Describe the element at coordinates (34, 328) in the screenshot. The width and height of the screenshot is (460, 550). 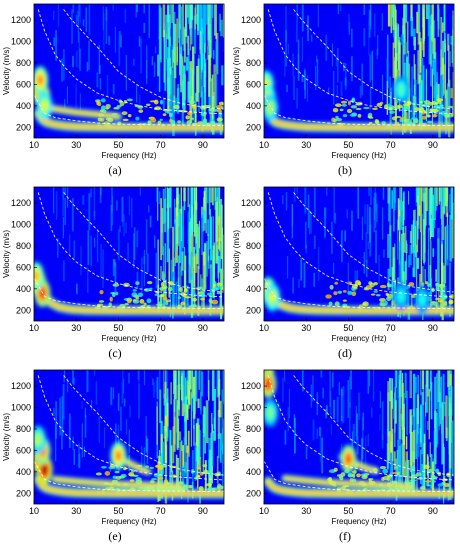
I see `x-tick-label: 10` at that location.